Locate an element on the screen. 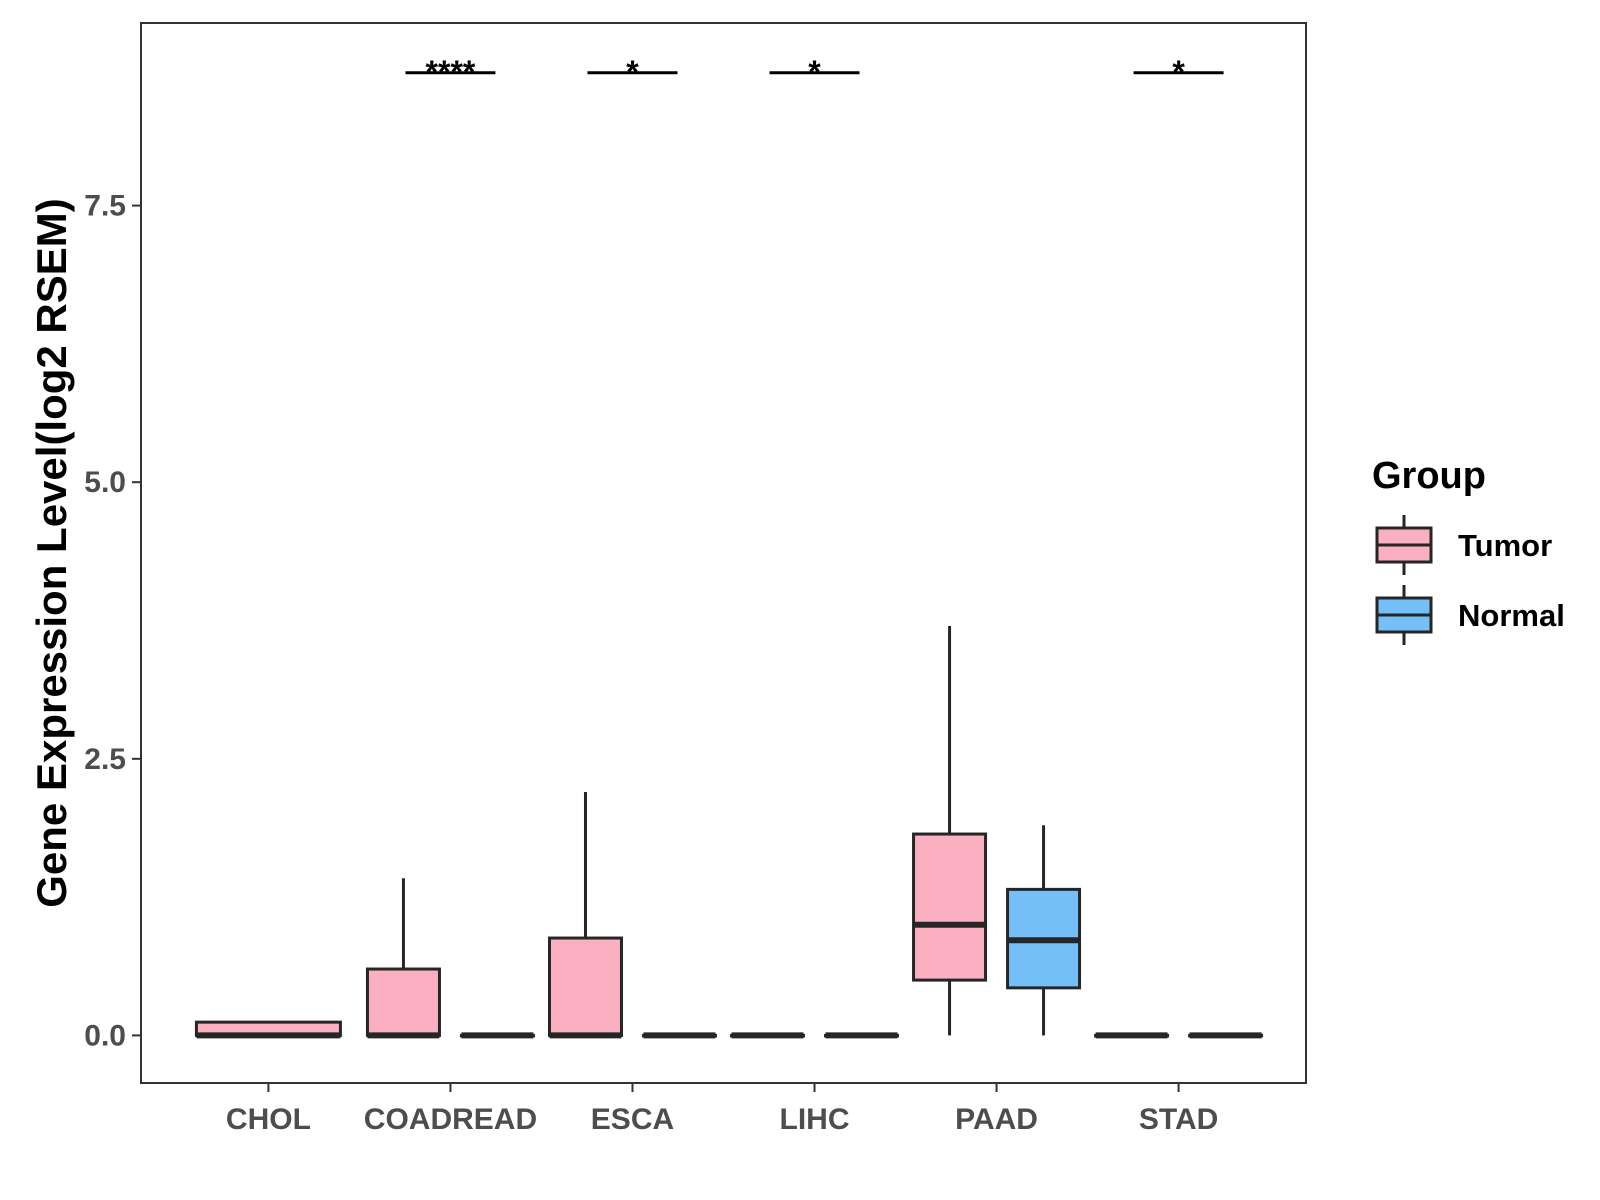 This screenshot has width=1600, height=1200. legend: Tumor Normal is located at coordinates (1470, 580).